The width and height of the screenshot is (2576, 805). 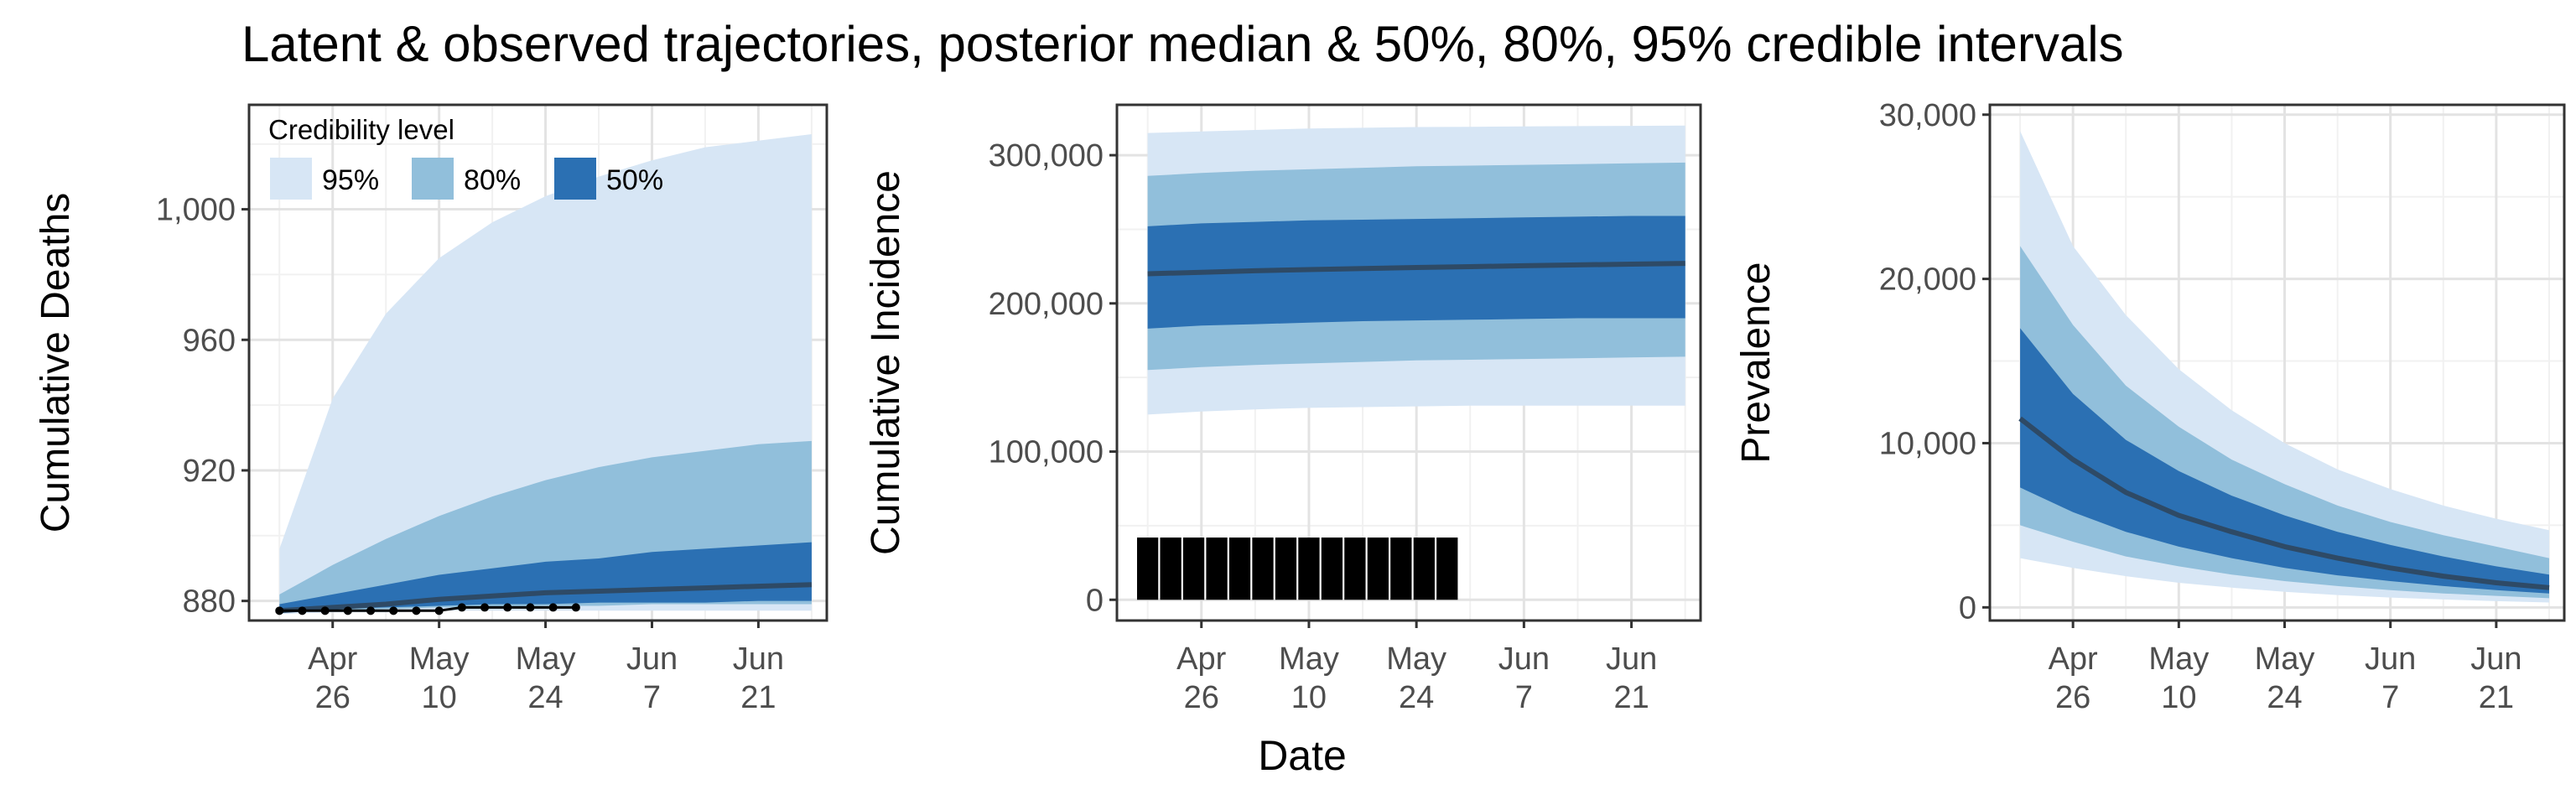 What do you see at coordinates (886, 362) in the screenshot?
I see `y-axis-label: Cumulative Incidence` at bounding box center [886, 362].